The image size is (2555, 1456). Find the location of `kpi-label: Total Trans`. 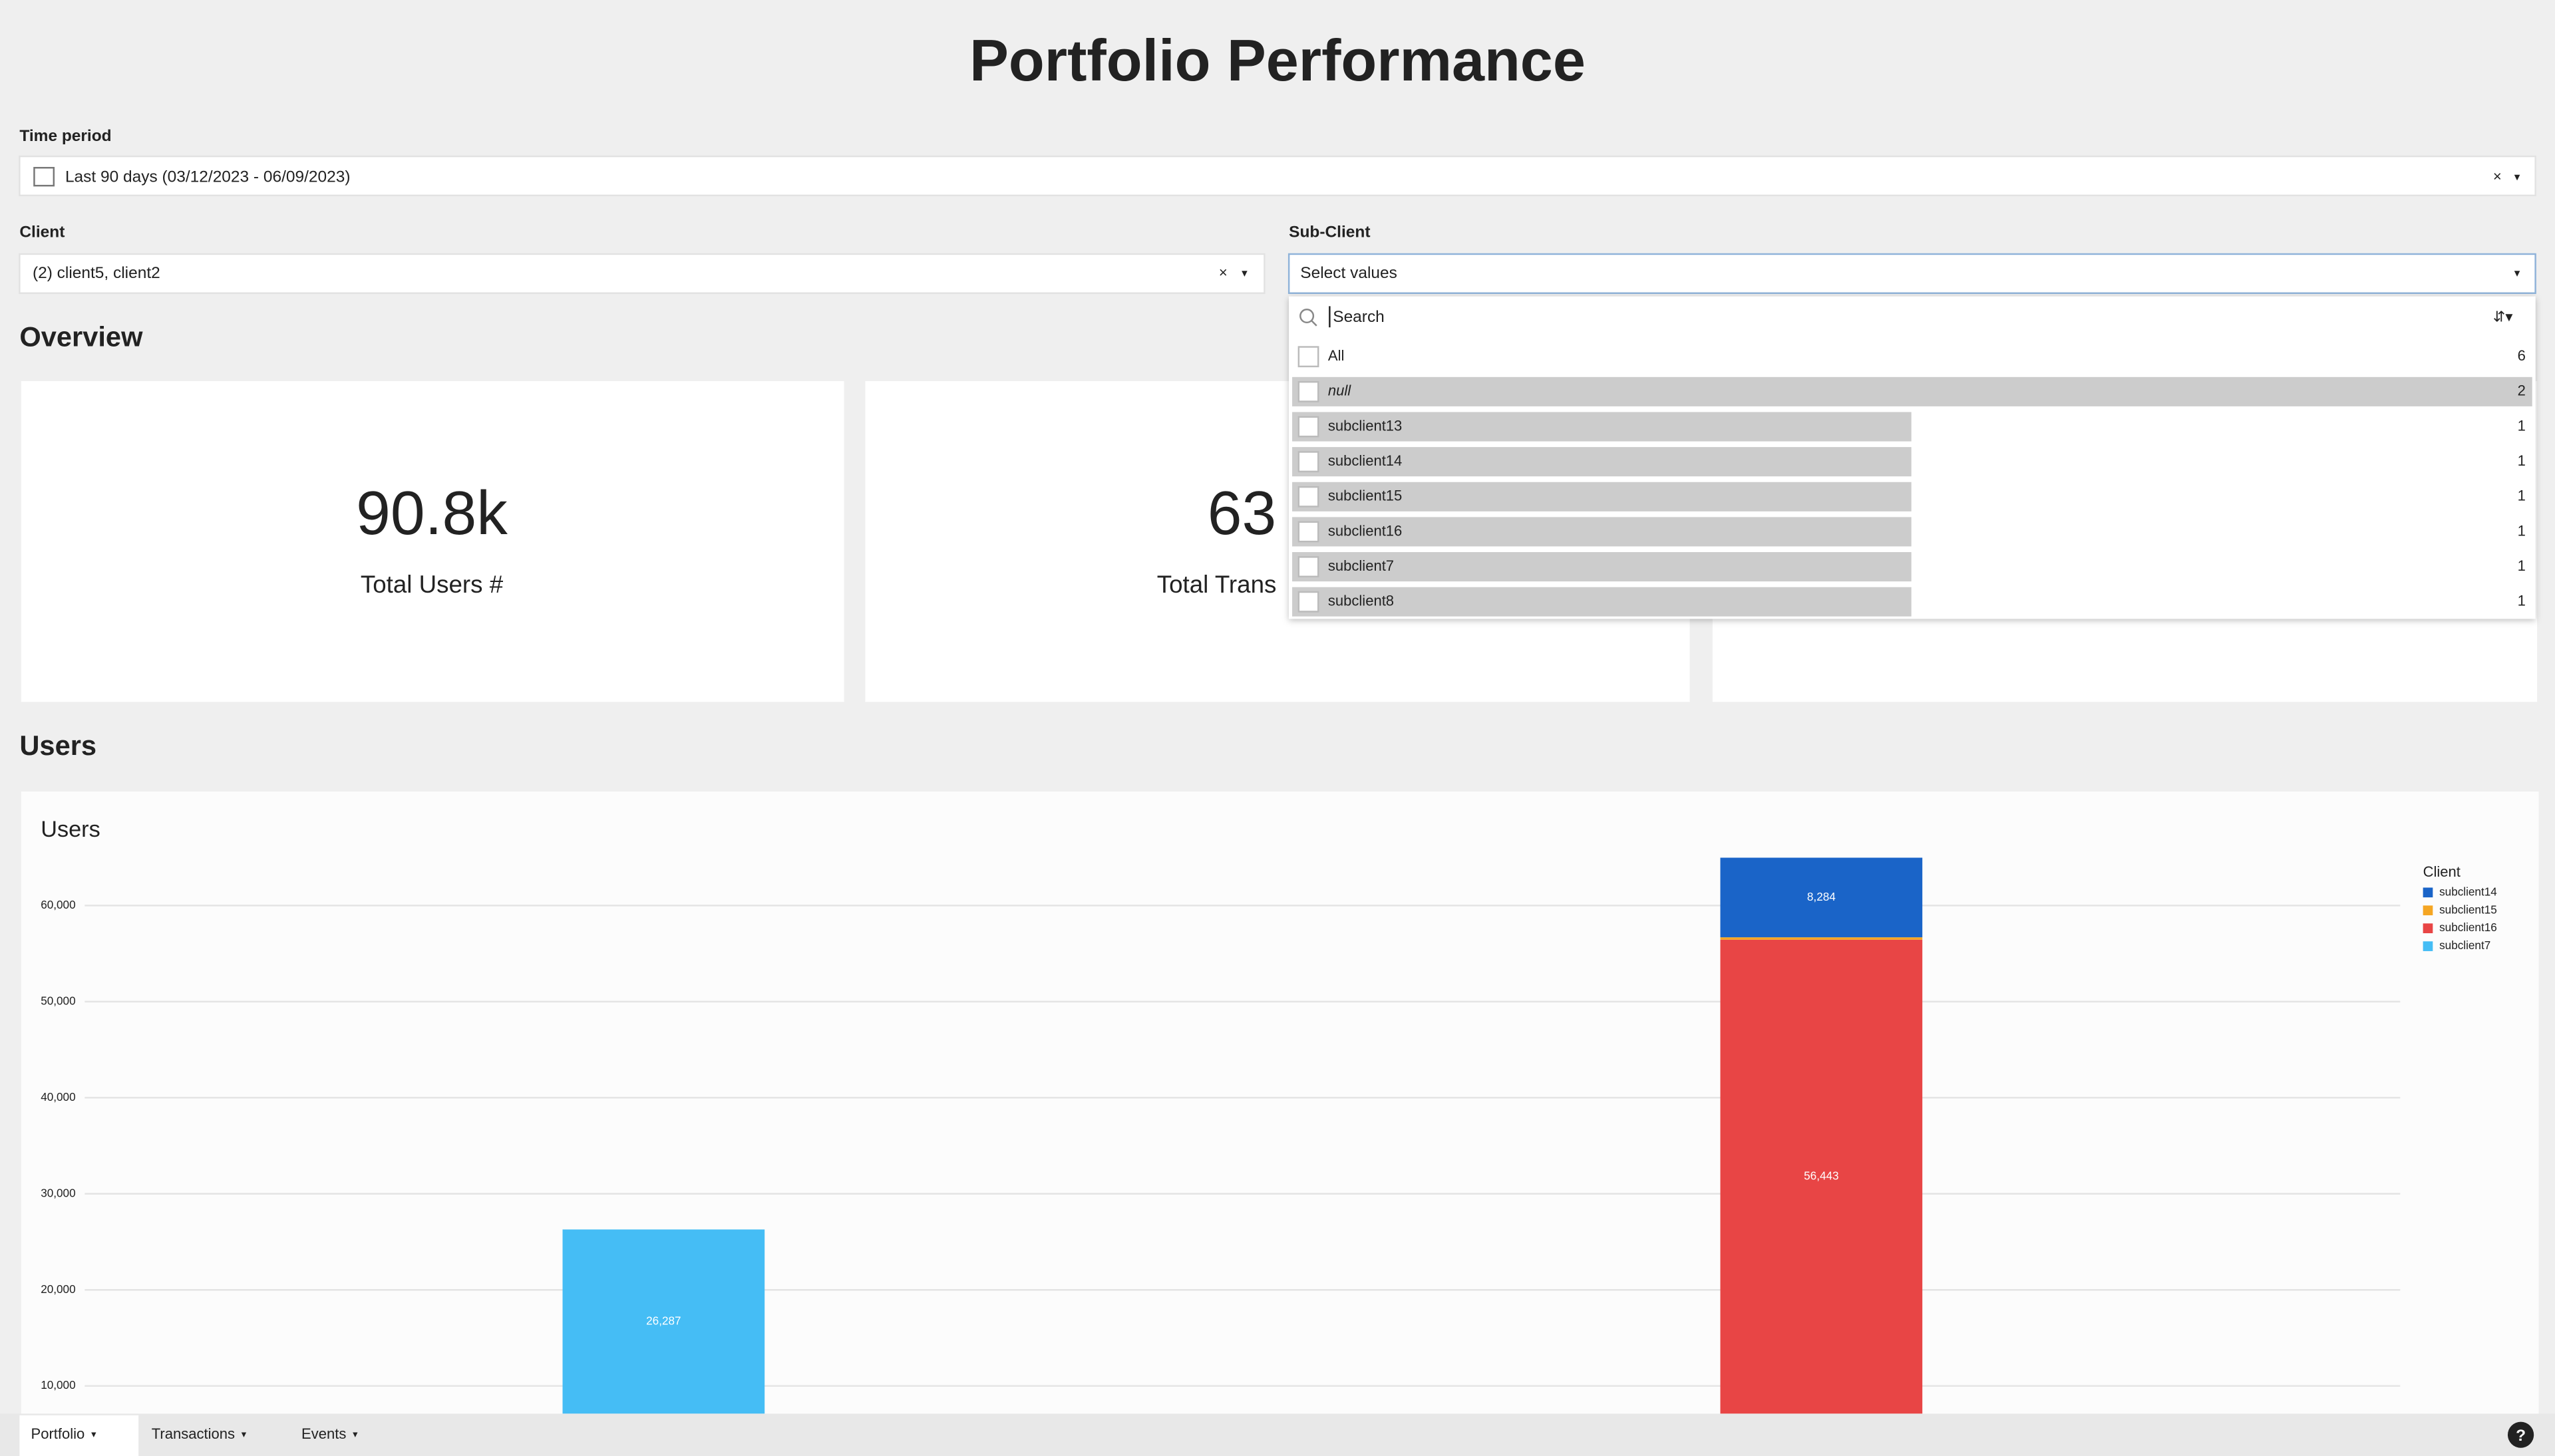

kpi-label: Total Trans is located at coordinates (1217, 584).